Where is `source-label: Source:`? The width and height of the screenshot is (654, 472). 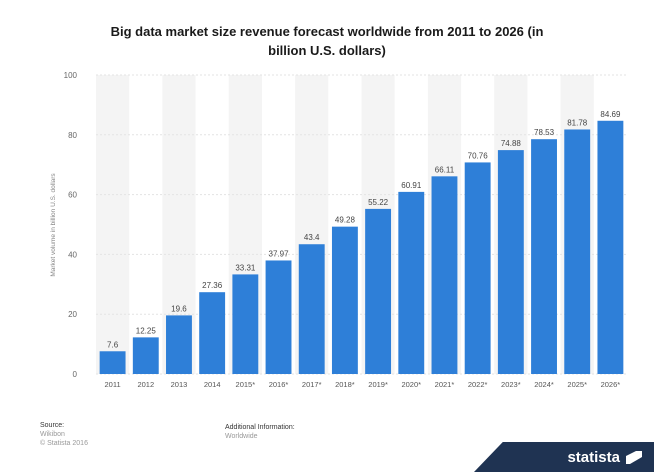 source-label: Source: is located at coordinates (52, 425).